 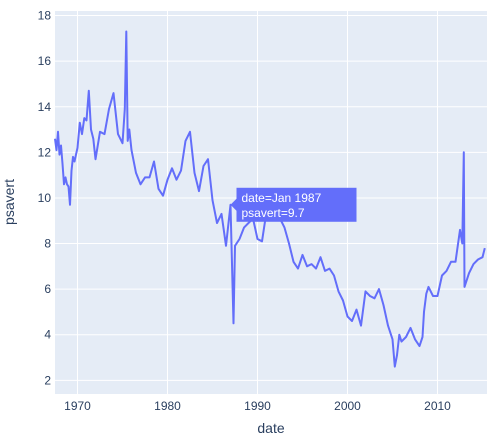 I want to click on y-tick-label: 16, so click(x=45, y=61).